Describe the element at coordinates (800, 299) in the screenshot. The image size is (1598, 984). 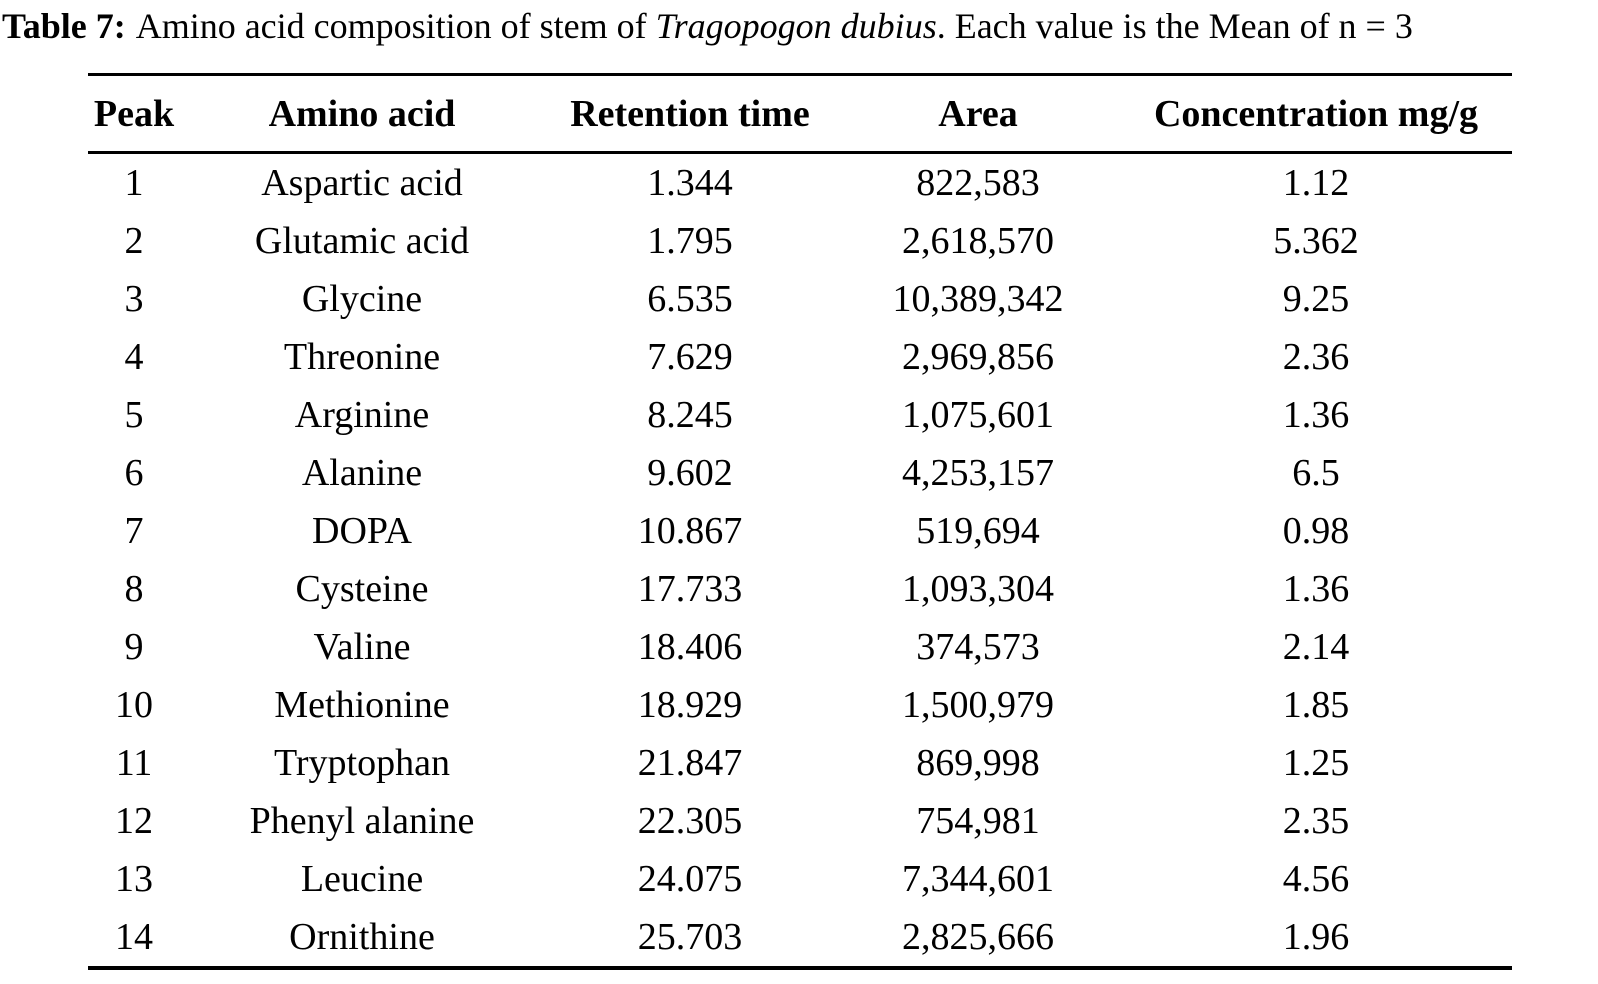
I see `table-row: 3 Glycine 6.535 10,389,342 9.25` at that location.